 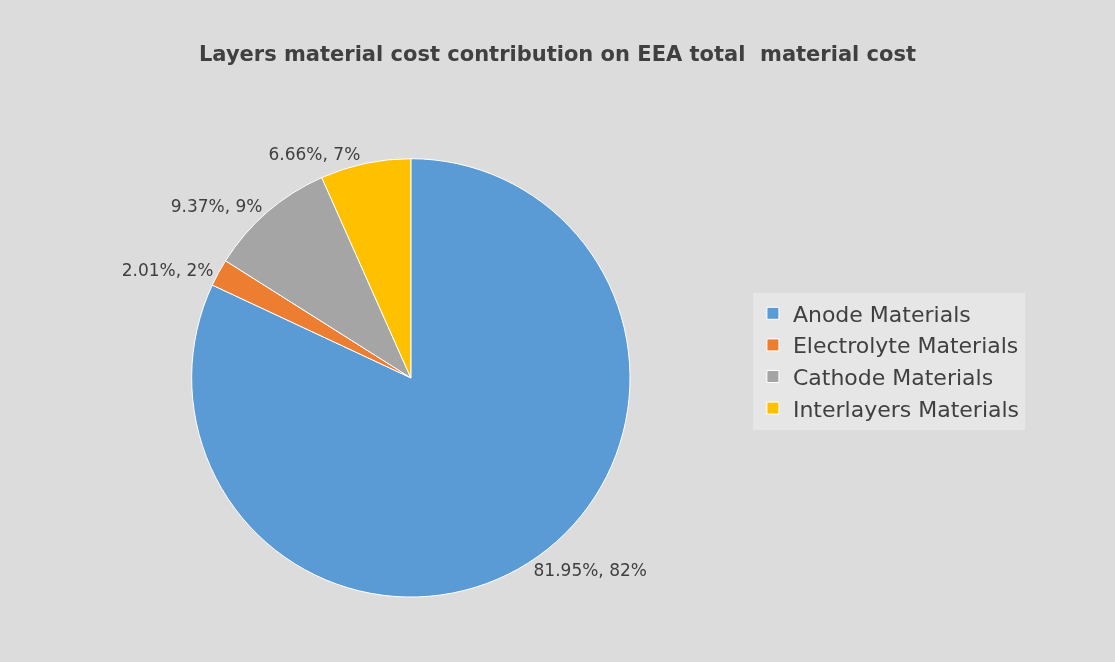 I want to click on data-label: 2.01%, 2%, so click(x=167, y=270).